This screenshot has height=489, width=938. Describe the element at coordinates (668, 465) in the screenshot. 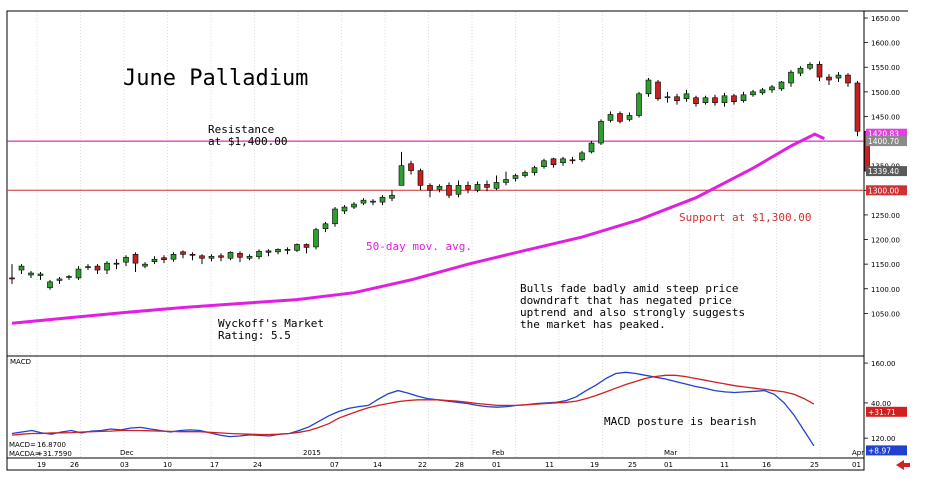

I see `x-tick-label: 01` at that location.